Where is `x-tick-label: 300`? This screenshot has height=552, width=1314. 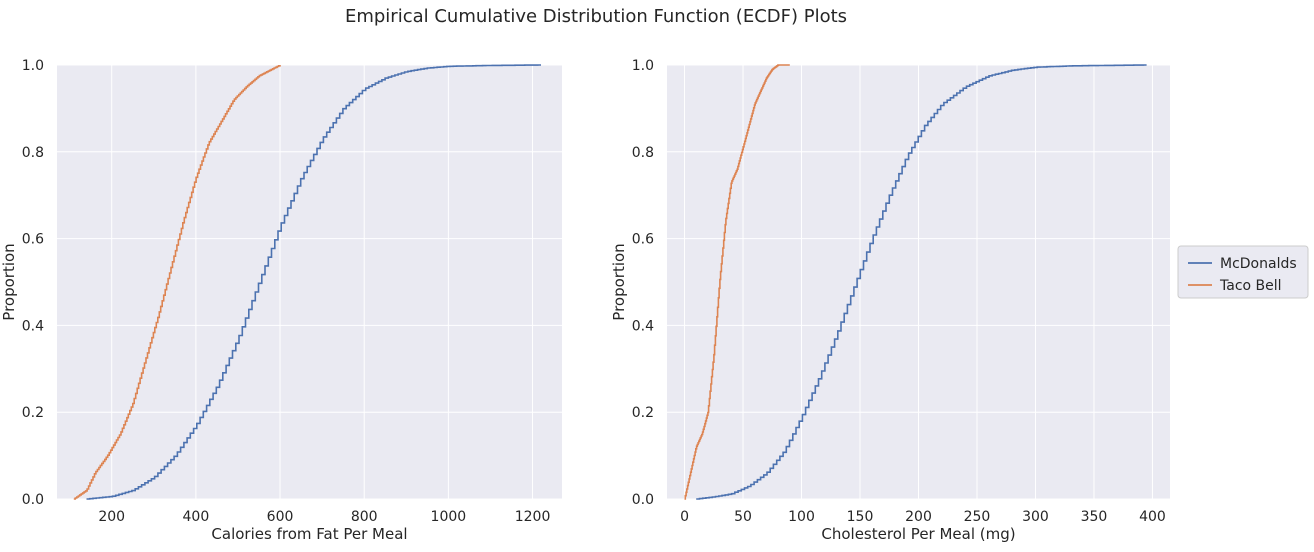
x-tick-label: 300 is located at coordinates (1035, 517).